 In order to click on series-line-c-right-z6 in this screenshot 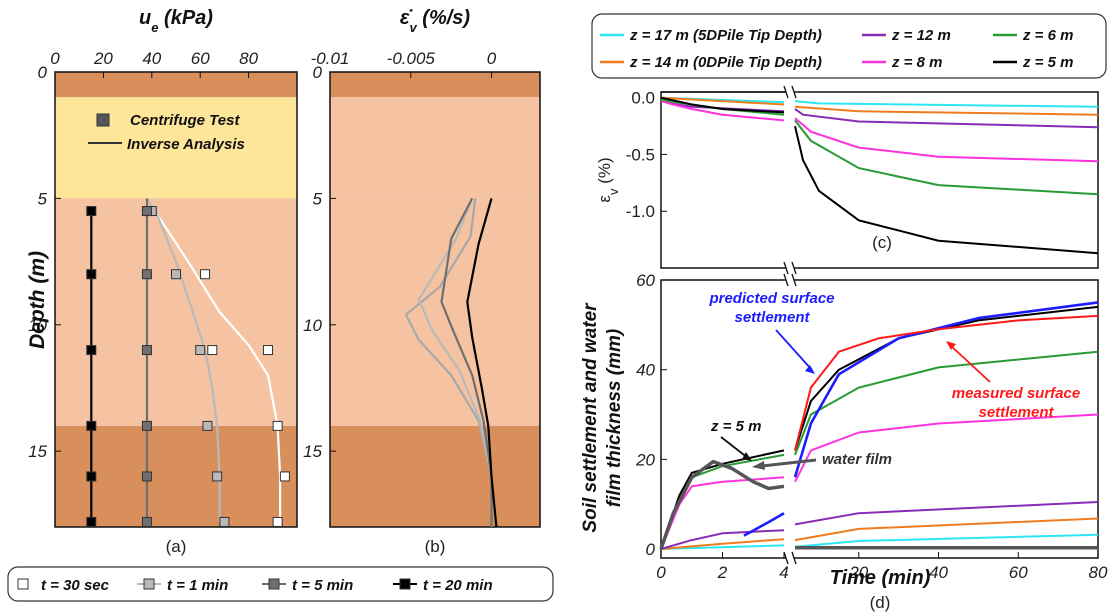, I will do `click(946, 157)`.